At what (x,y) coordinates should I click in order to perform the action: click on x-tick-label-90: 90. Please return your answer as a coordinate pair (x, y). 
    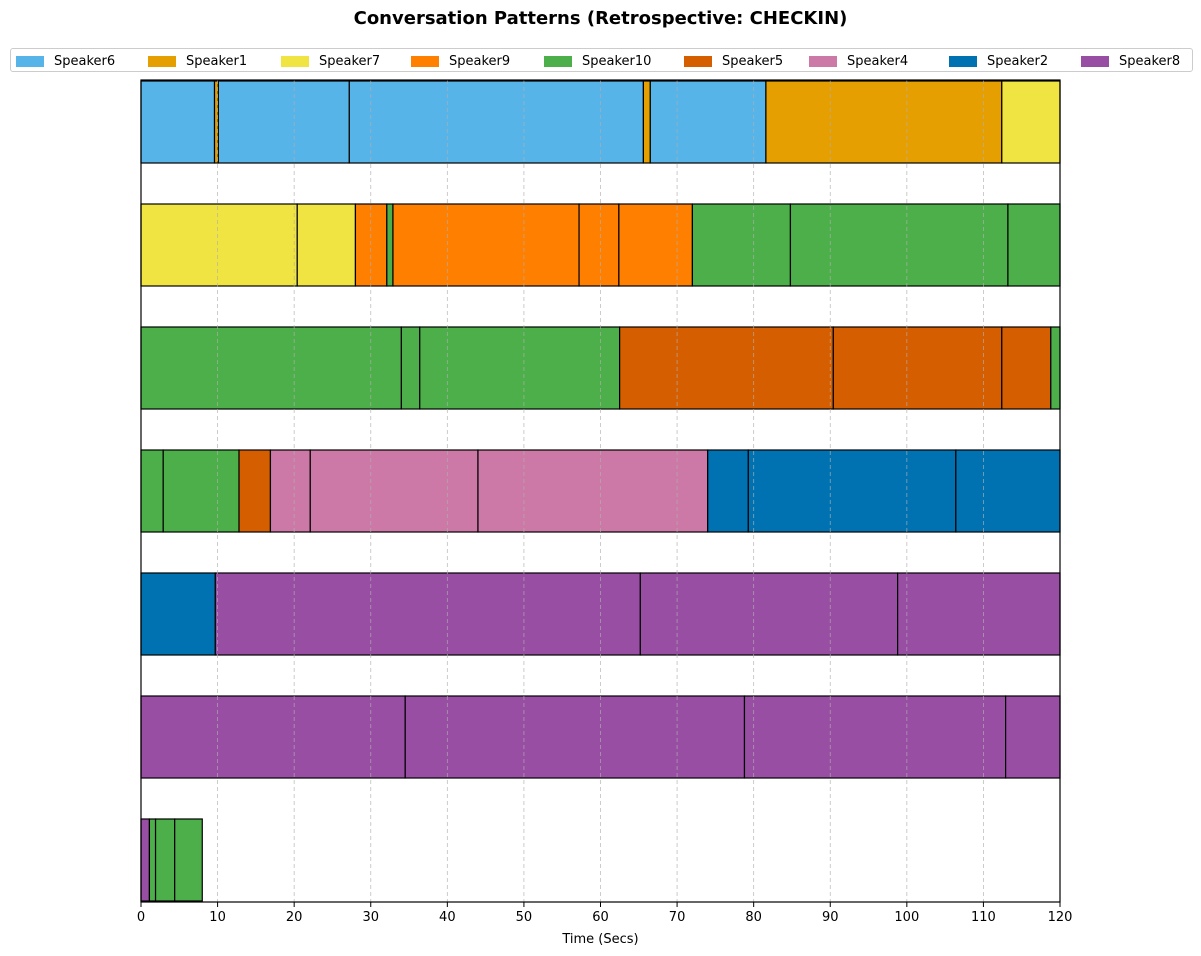
    Looking at the image, I should click on (830, 917).